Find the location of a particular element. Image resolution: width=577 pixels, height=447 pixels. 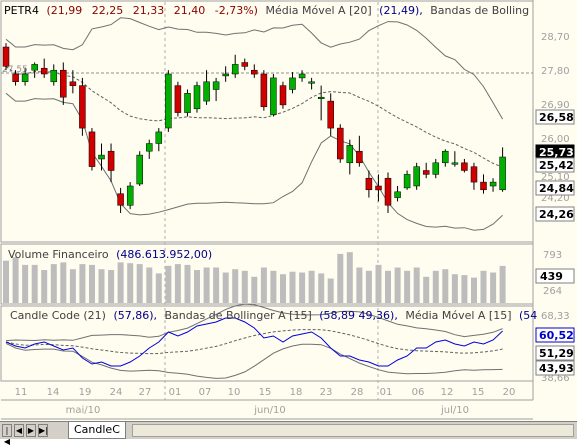

horizontal-scrollbar is located at coordinates (353, 430).